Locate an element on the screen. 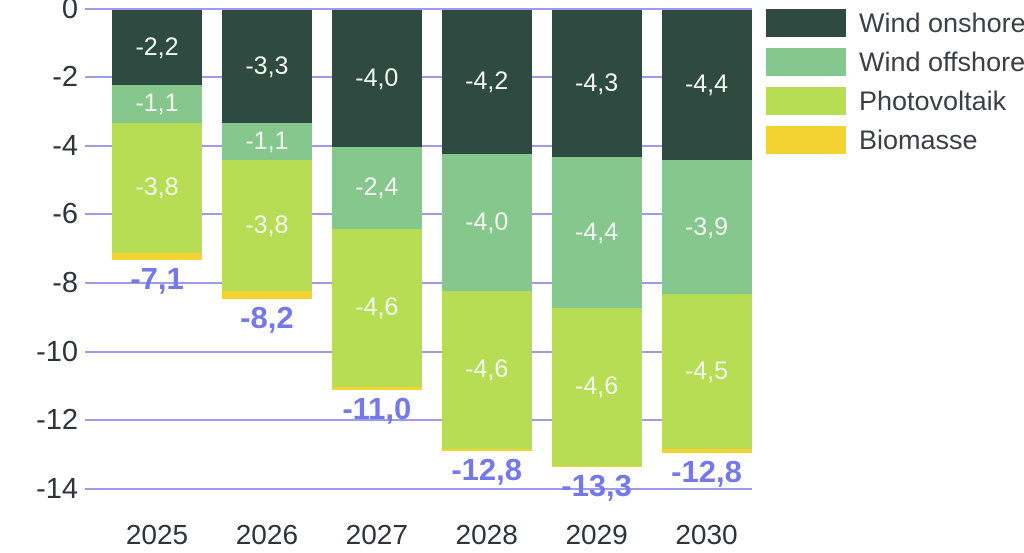 The width and height of the screenshot is (1024, 553). y-axis-tick-label: -6 is located at coordinates (65, 214).